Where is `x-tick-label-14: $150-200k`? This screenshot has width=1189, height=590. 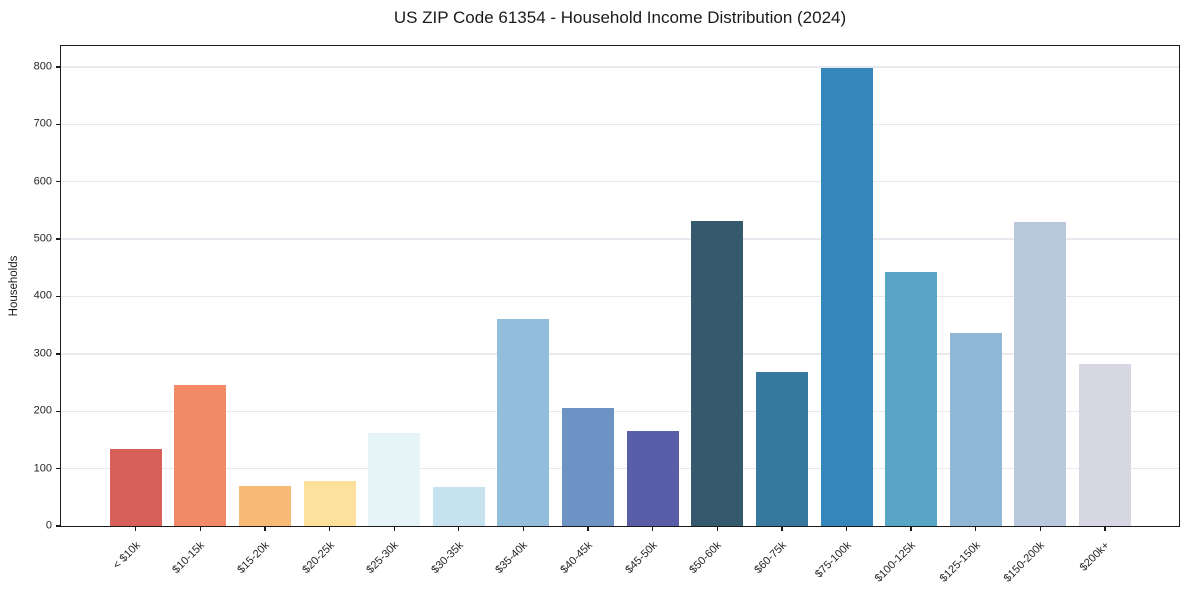 x-tick-label-14: $150-200k is located at coordinates (1025, 562).